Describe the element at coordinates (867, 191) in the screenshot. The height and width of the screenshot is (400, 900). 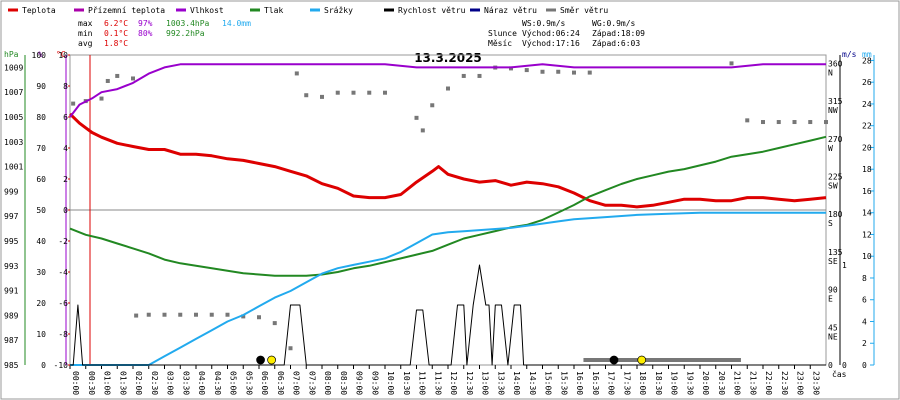
I see `mm-tick-label: 16` at that location.